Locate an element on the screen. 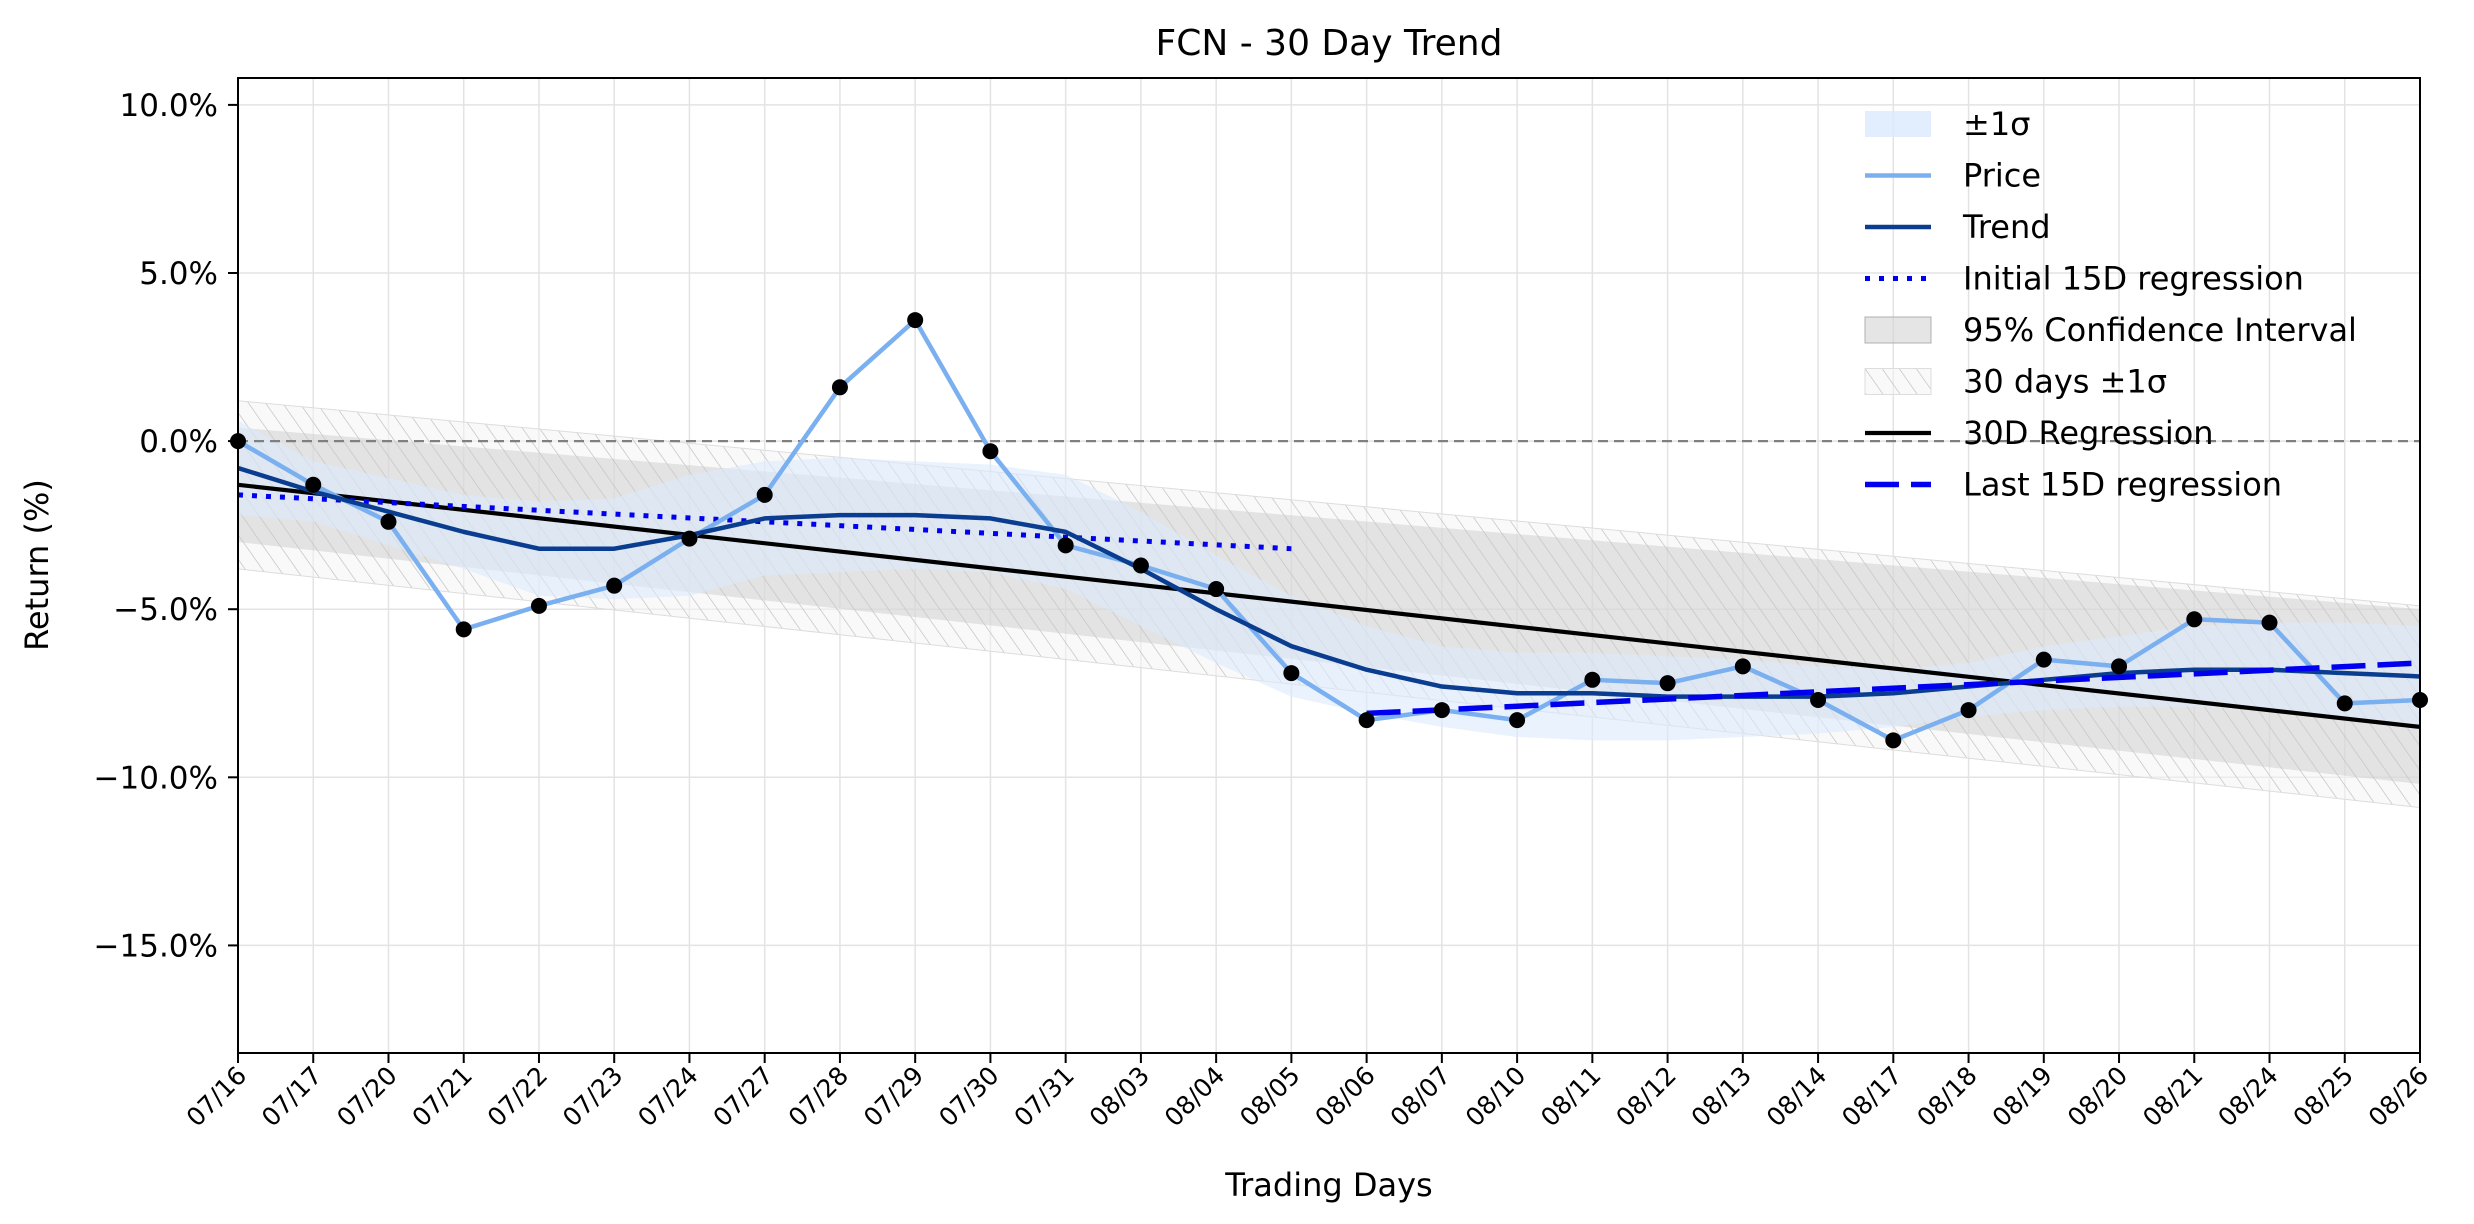 The width and height of the screenshot is (2474, 1224). x-tick-label: 07/27 is located at coordinates (742, 1096).